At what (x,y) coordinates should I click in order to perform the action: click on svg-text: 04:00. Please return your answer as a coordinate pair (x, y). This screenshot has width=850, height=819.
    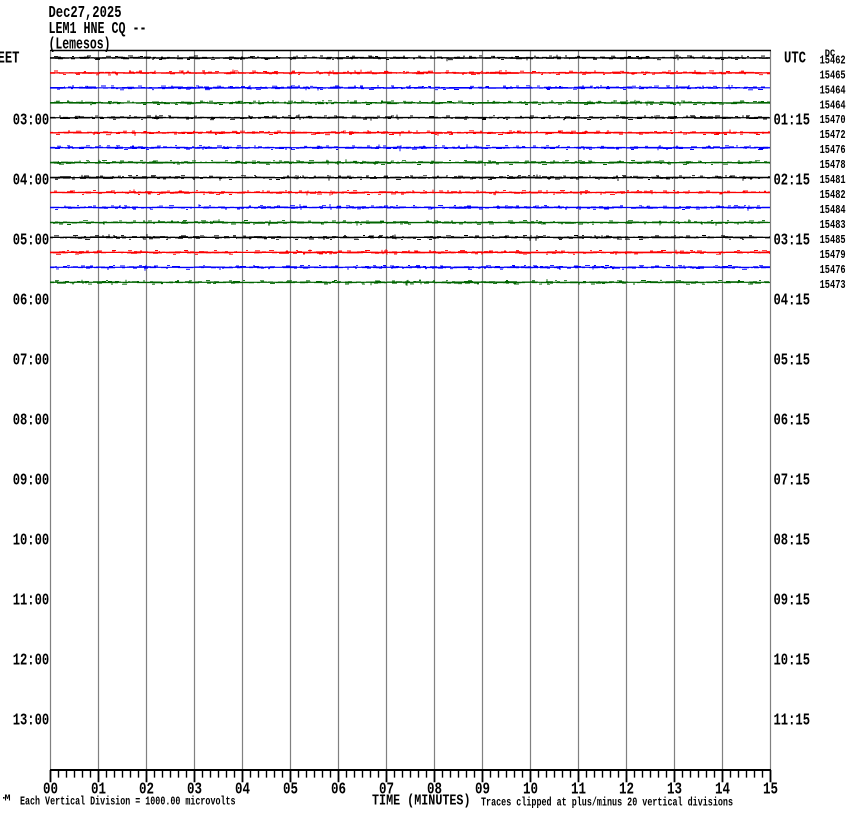
    Looking at the image, I should click on (31, 180).